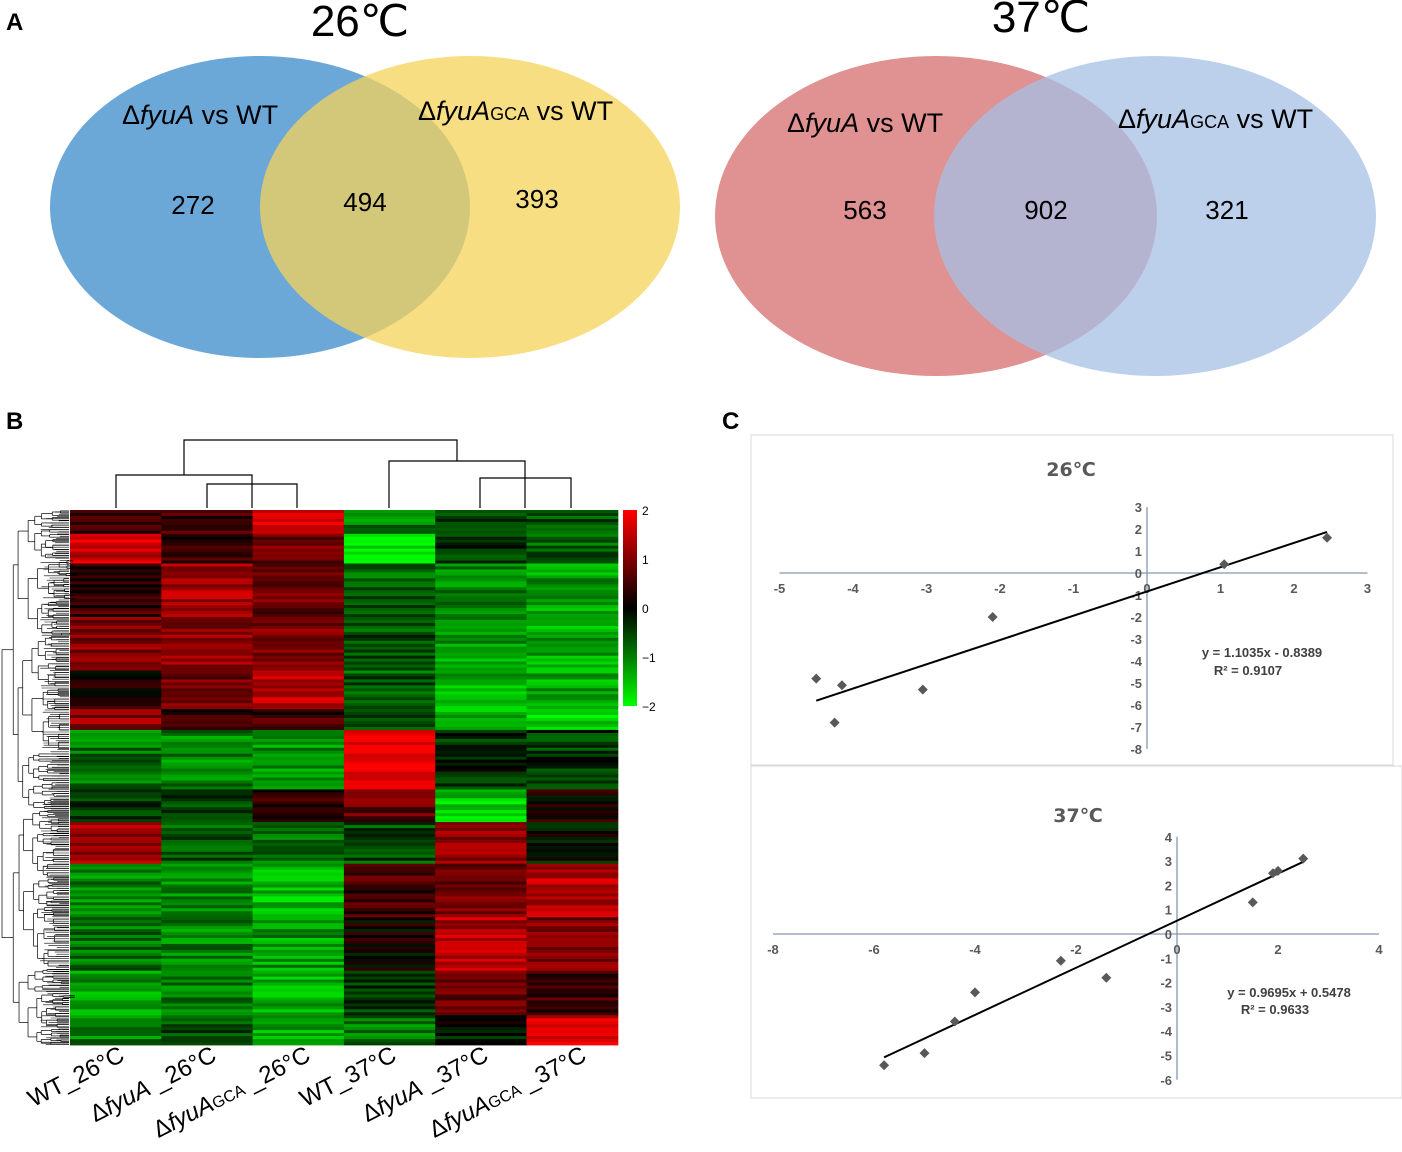  I want to click on scatter-y-tick-label: -7, so click(1136, 727).